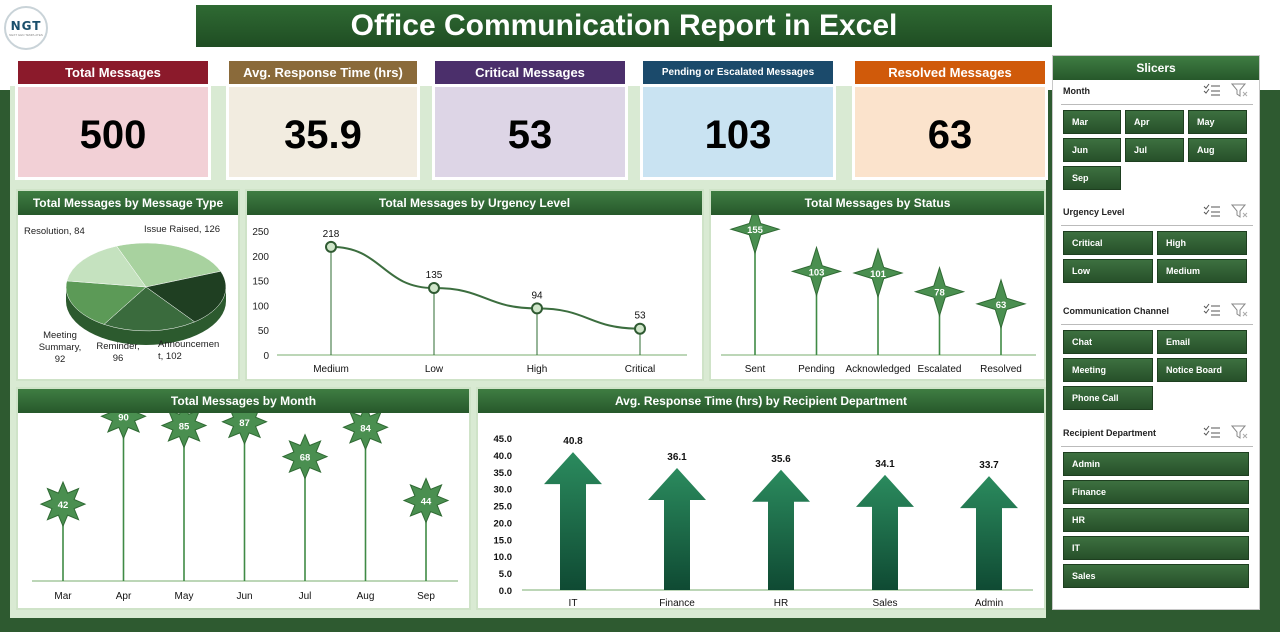  Describe the element at coordinates (1154, 122) in the screenshot. I see `slicer-item-apr: Apr` at that location.